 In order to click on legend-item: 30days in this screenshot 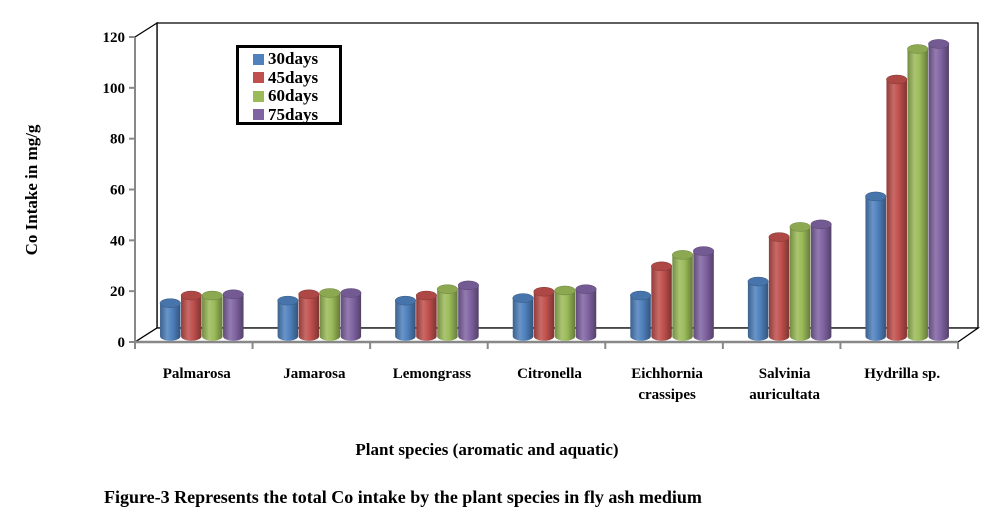, I will do `click(296, 59)`.